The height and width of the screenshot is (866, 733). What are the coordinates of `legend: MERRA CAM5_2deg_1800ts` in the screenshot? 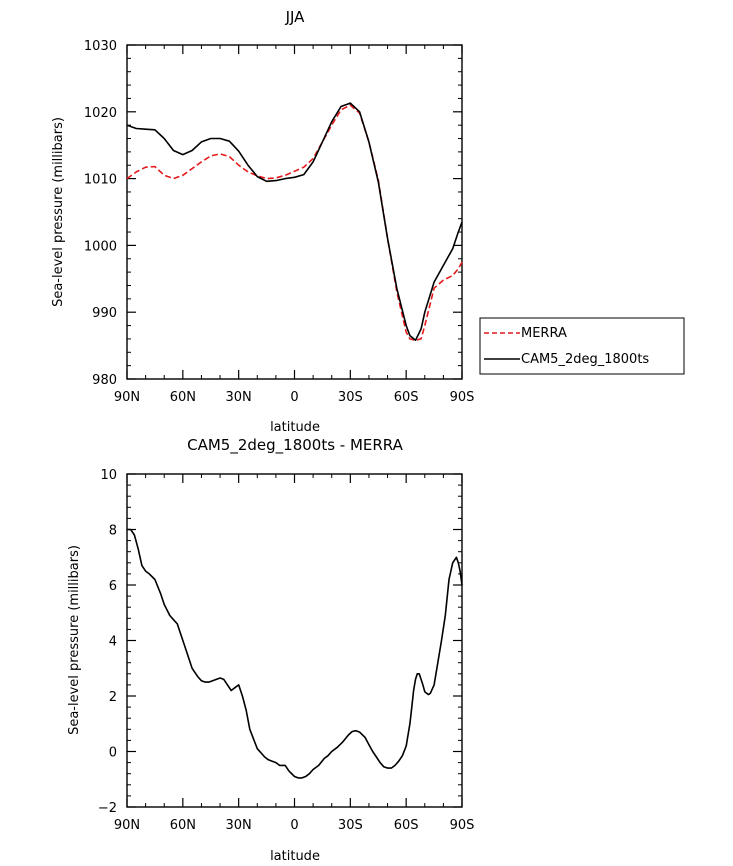 It's located at (582, 346).